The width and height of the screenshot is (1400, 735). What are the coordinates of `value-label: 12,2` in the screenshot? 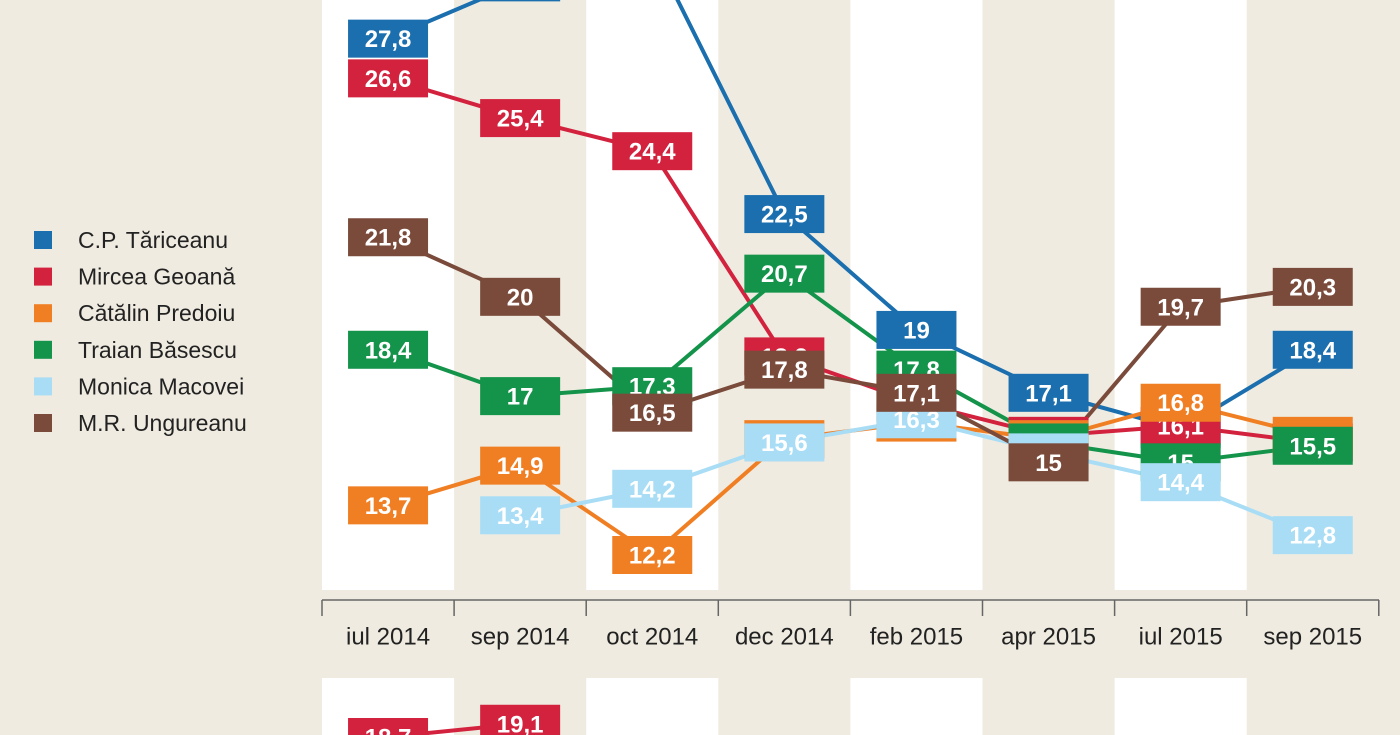 It's located at (652, 556).